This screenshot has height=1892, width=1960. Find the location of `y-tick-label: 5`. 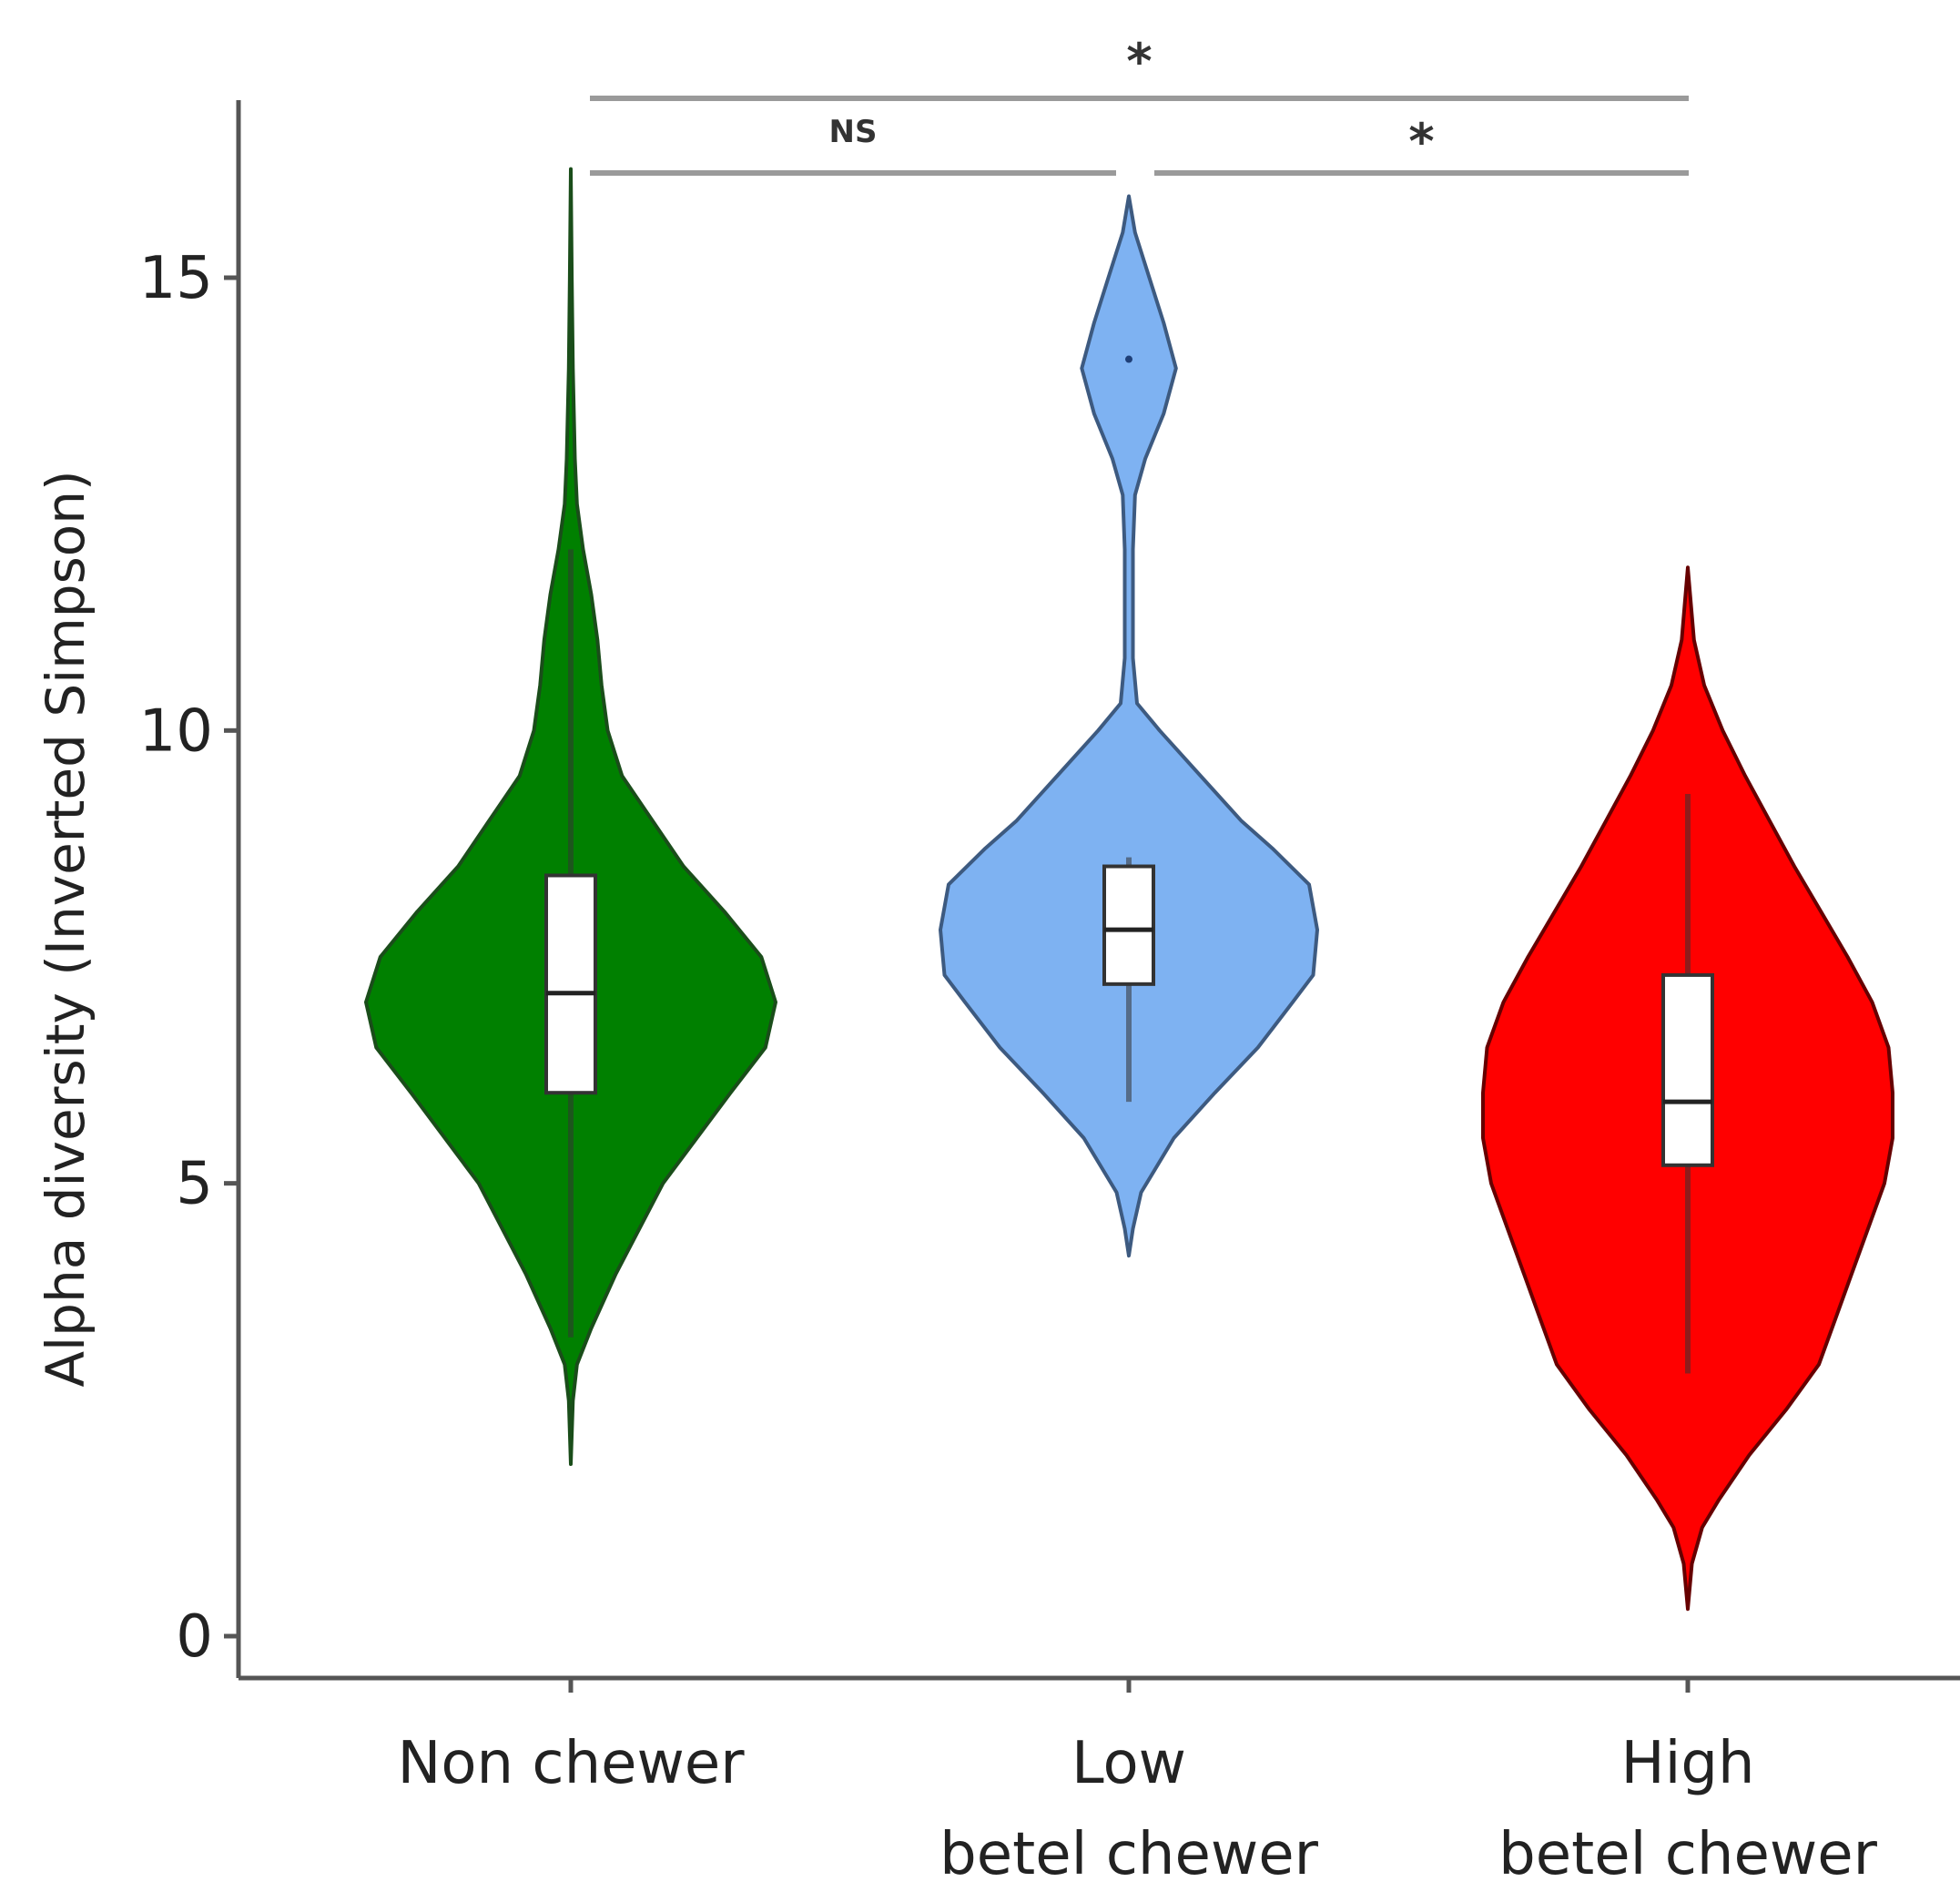

y-tick-label: 5 is located at coordinates (194, 1184).